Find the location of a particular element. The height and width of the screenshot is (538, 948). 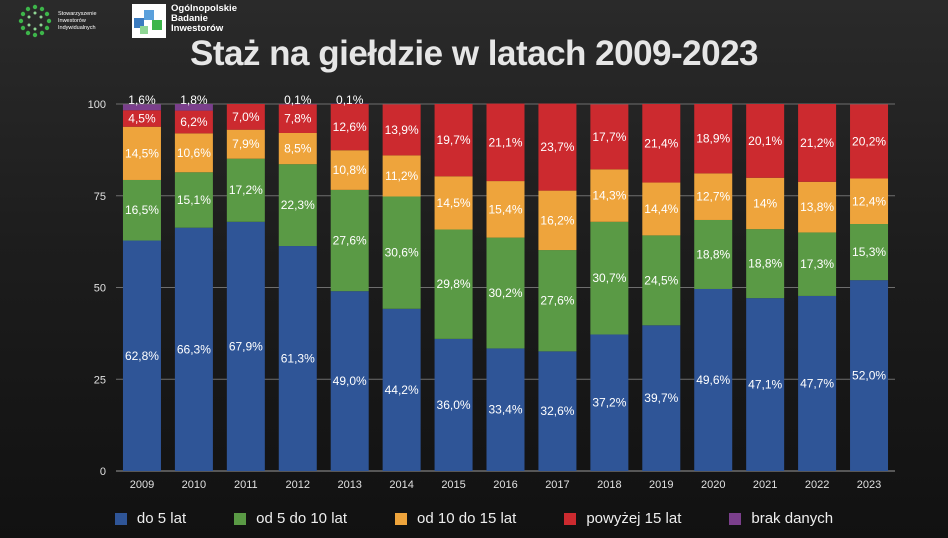

legend-item: brak danych is located at coordinates (781, 518).